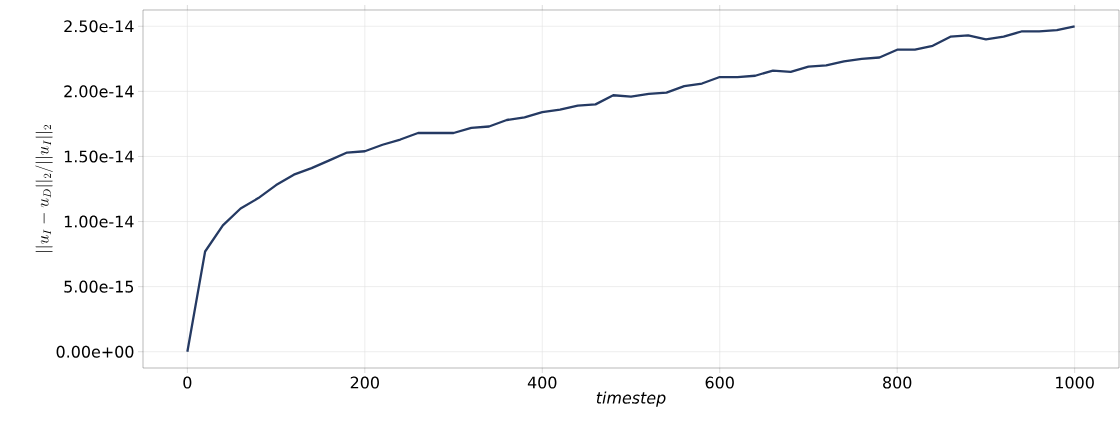 The image size is (1120, 423). I want to click on y-tick-label: 5.00e-15, so click(99, 286).